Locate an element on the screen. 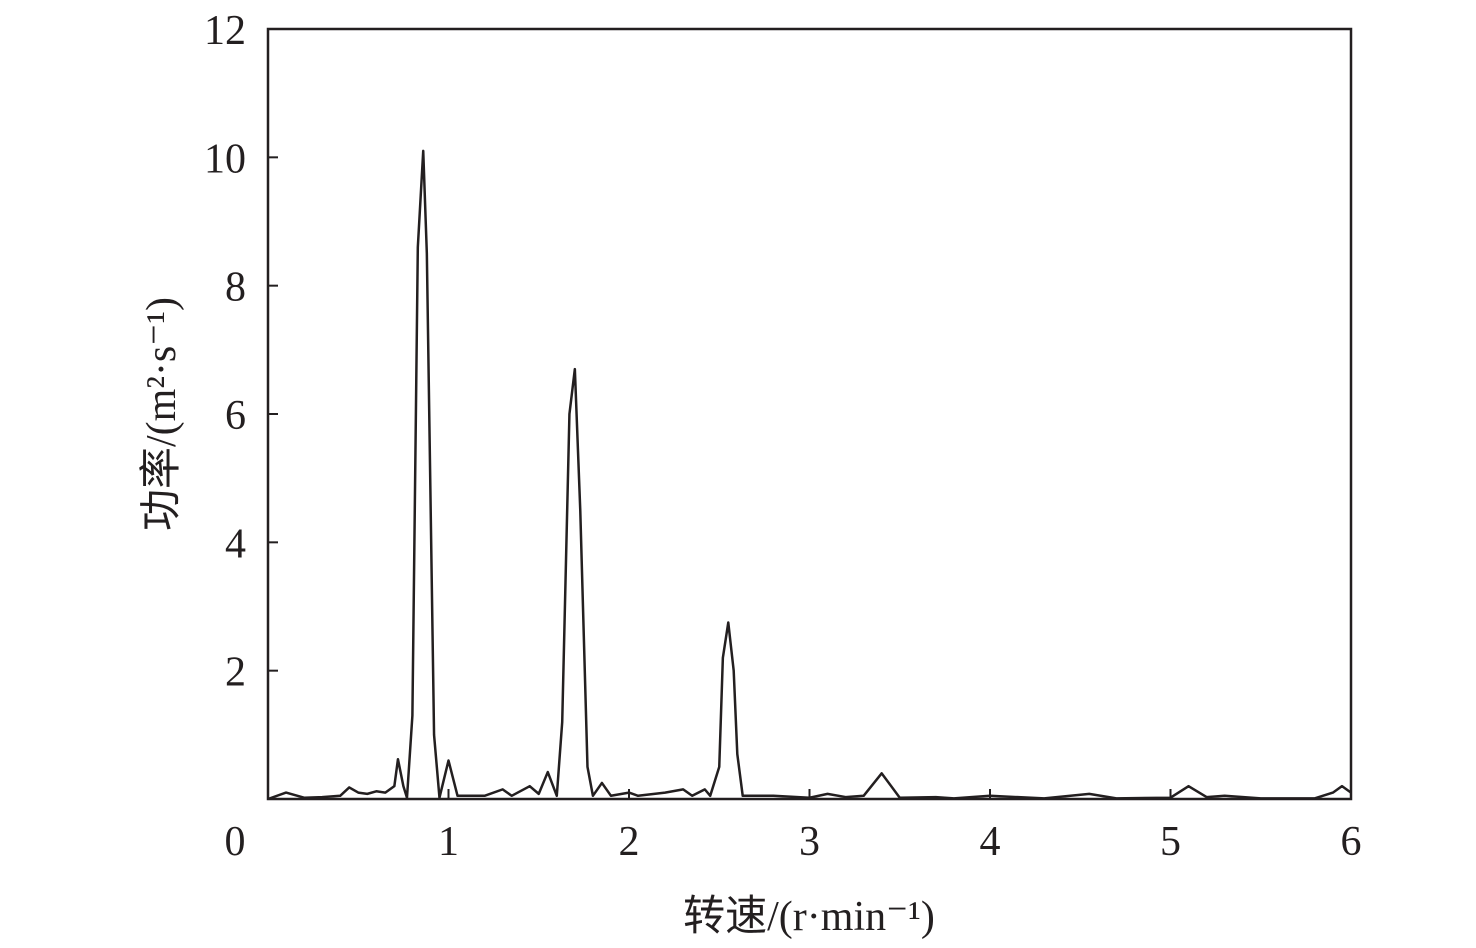 The width and height of the screenshot is (1476, 948). x-tick-label: 6 is located at coordinates (1351, 842).